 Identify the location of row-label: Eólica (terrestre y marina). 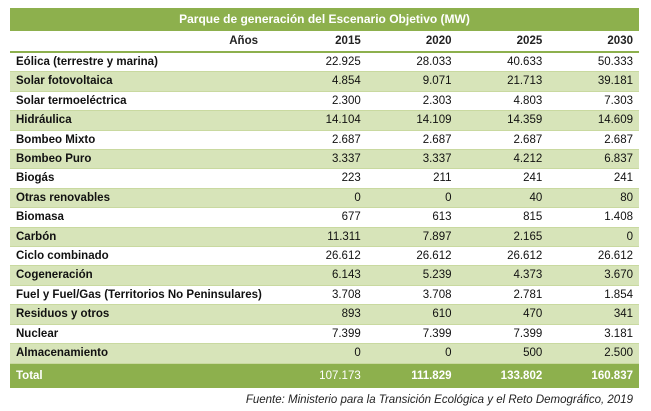
(143, 62).